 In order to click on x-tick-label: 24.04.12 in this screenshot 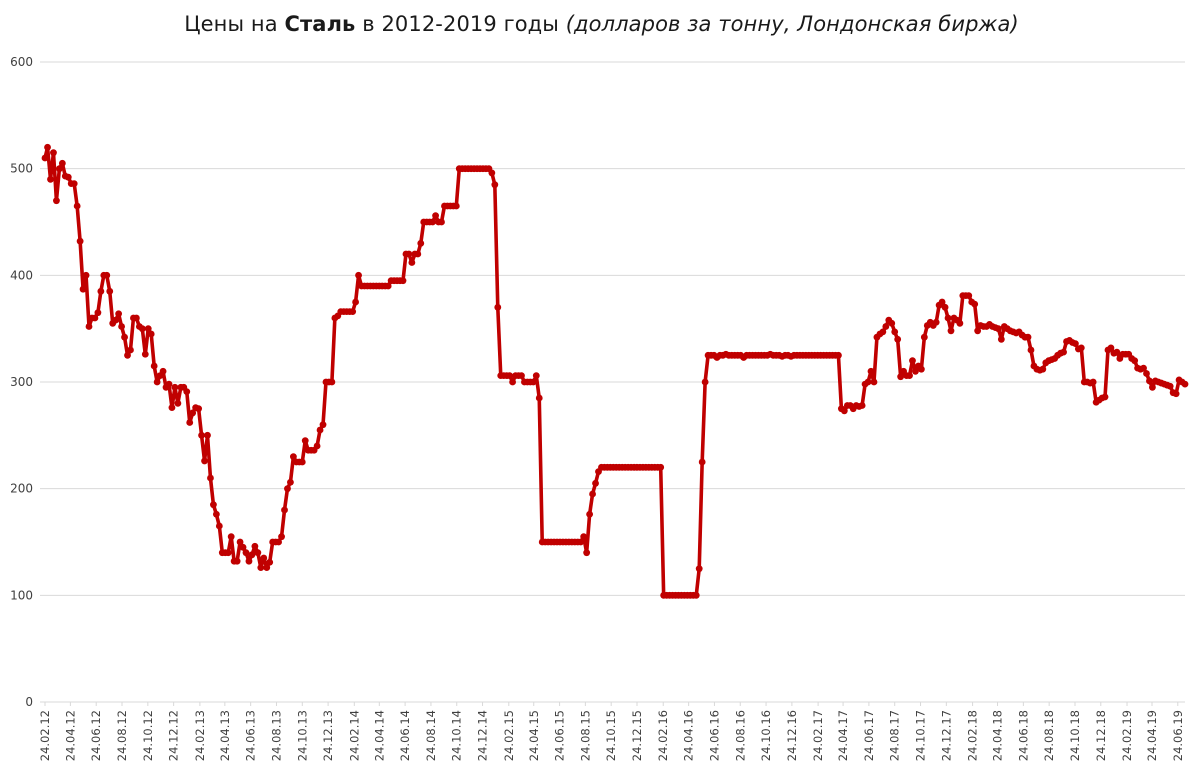, I will do `click(70, 735)`.